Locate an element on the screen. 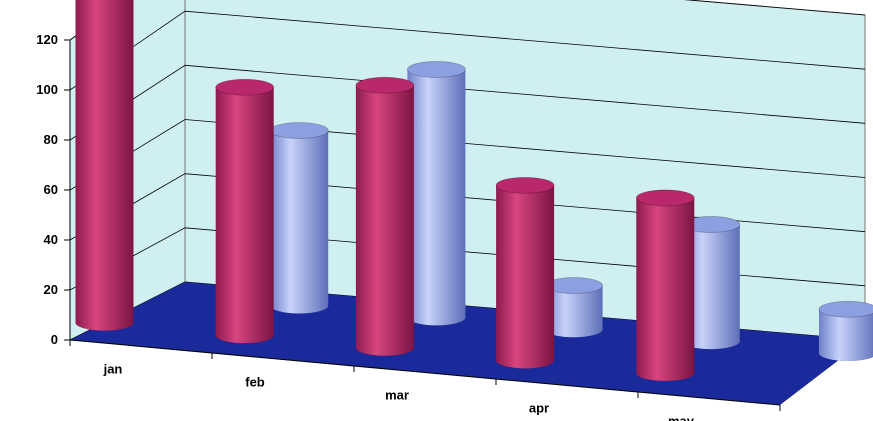 Image resolution: width=873 pixels, height=421 pixels. y-tick-label: 120 is located at coordinates (47, 39).